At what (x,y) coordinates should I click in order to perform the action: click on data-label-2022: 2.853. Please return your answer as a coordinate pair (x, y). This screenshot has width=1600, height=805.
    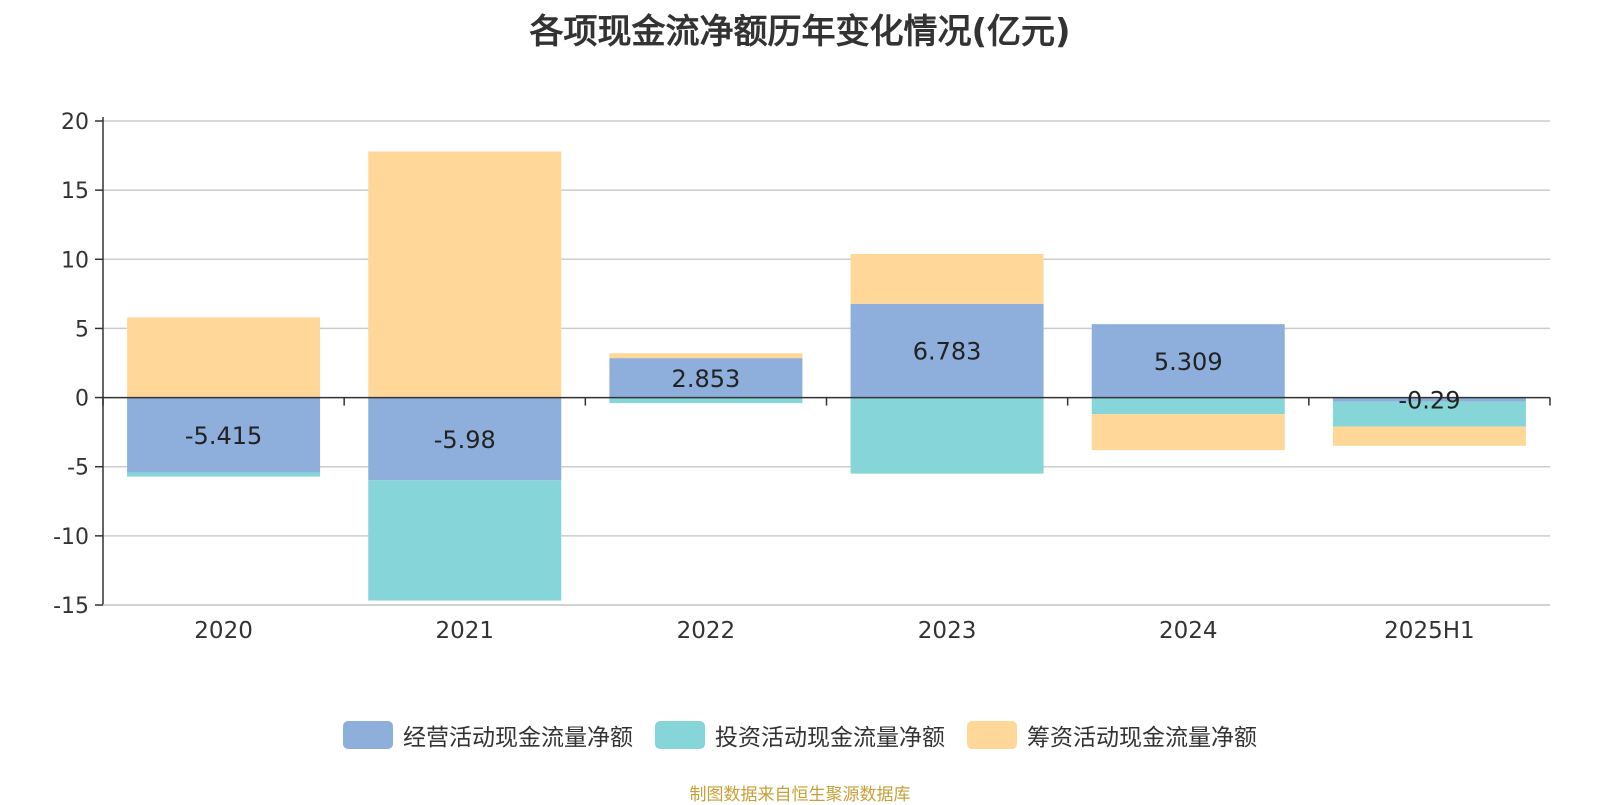
    Looking at the image, I should click on (706, 379).